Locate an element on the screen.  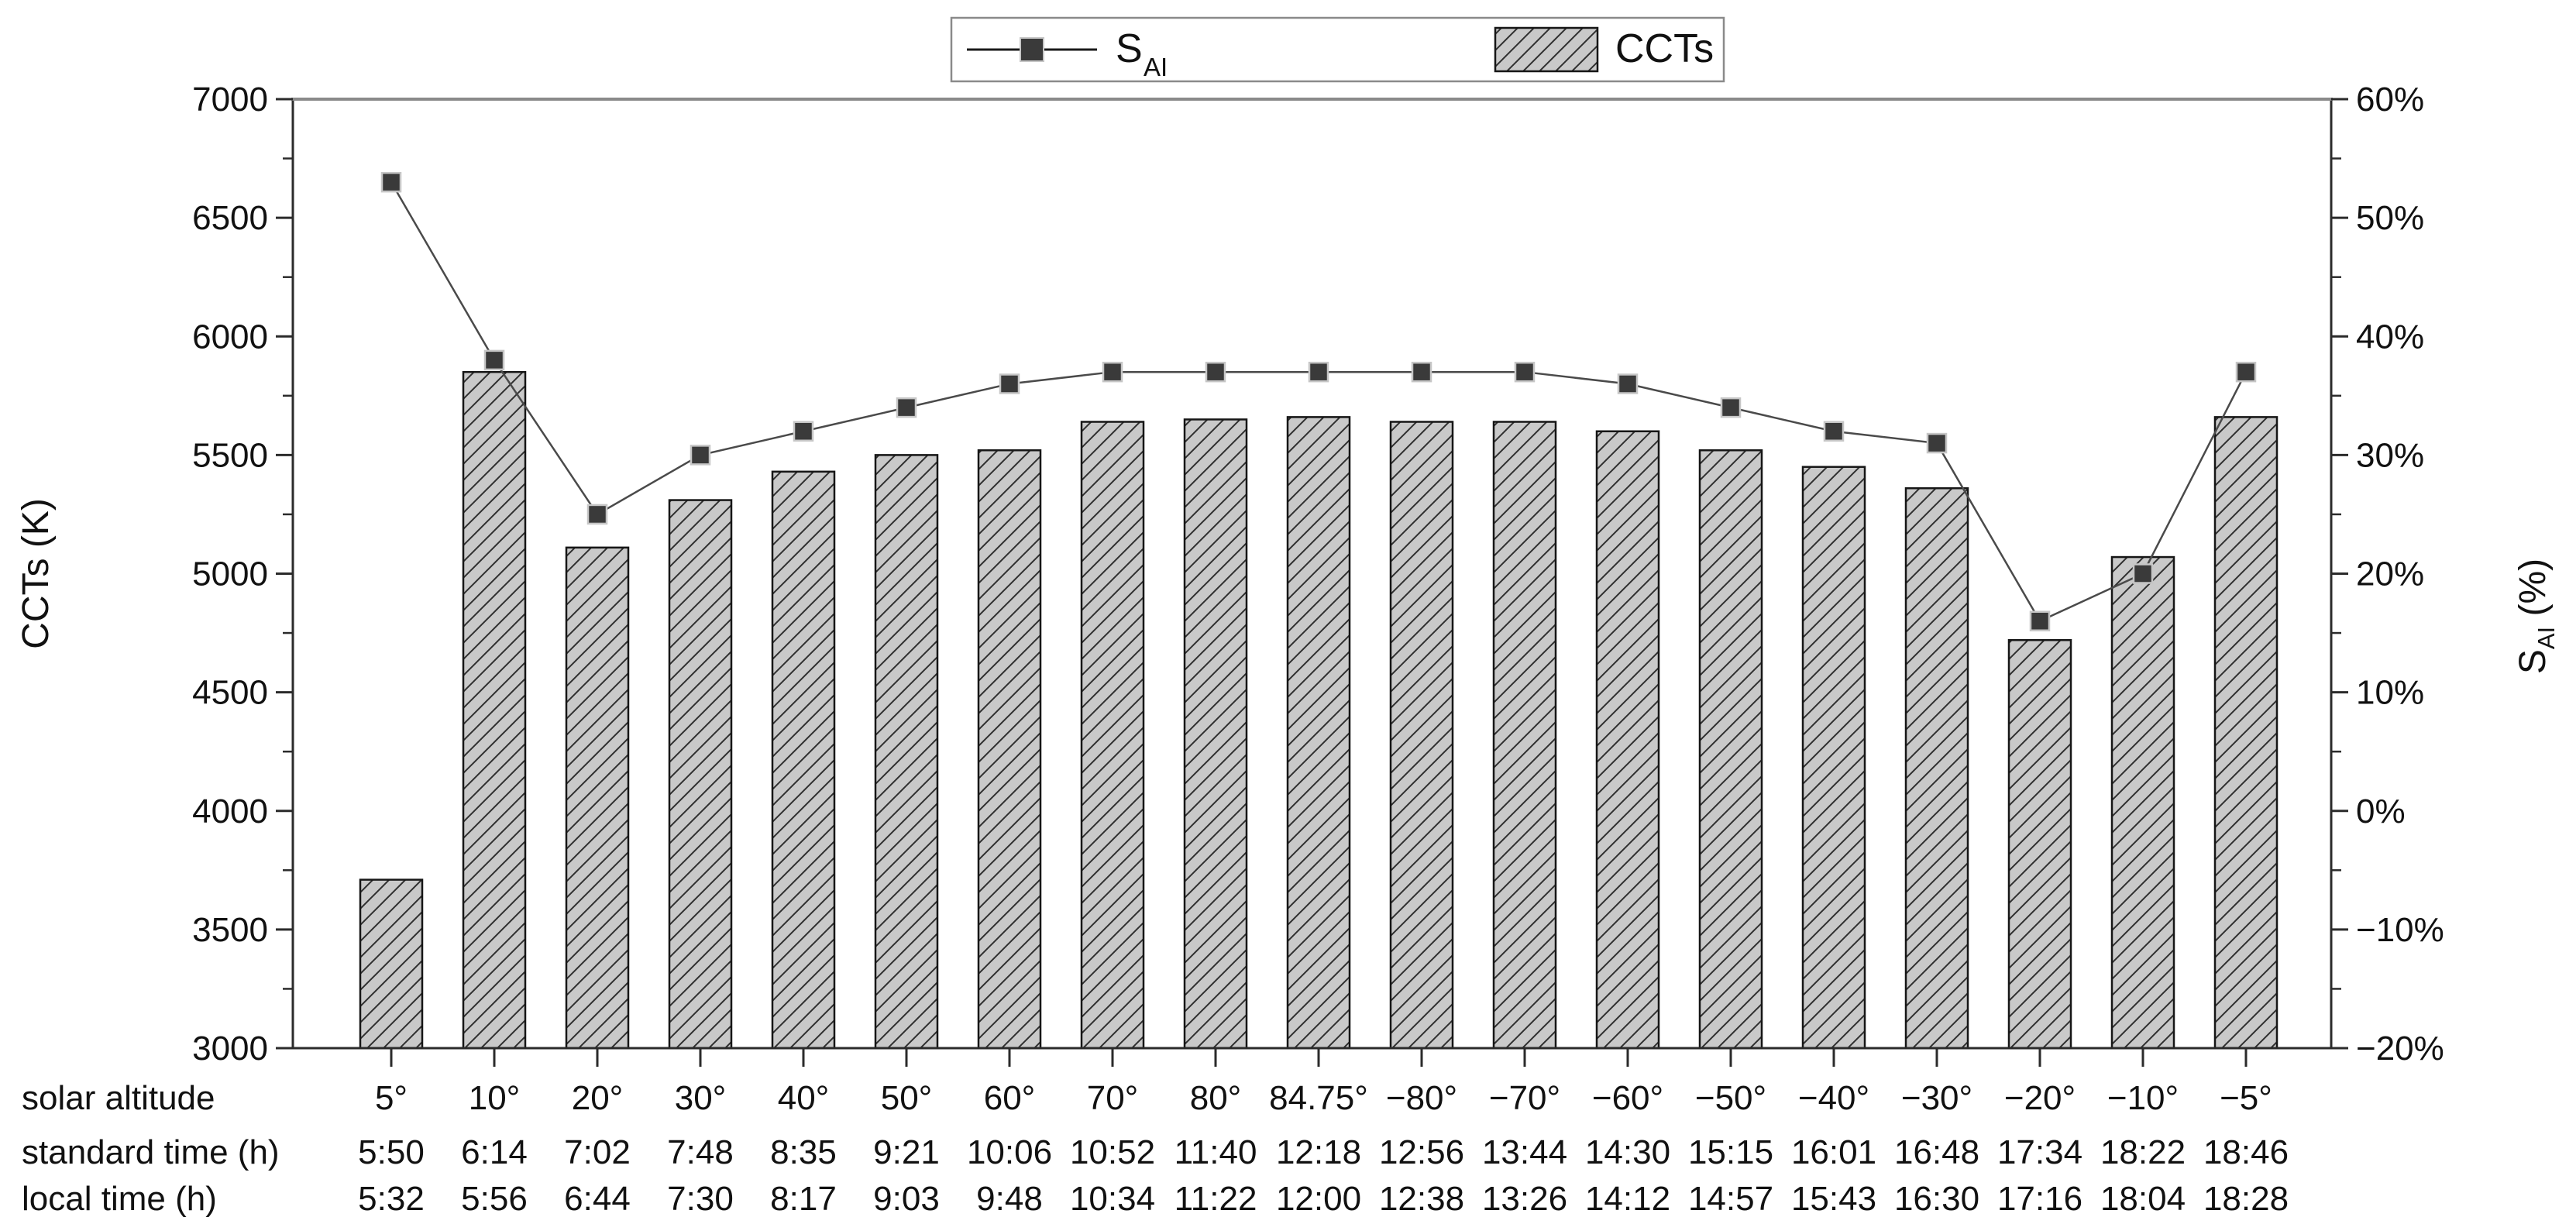
x-tick-local-time: 12:00 is located at coordinates (1318, 1199).